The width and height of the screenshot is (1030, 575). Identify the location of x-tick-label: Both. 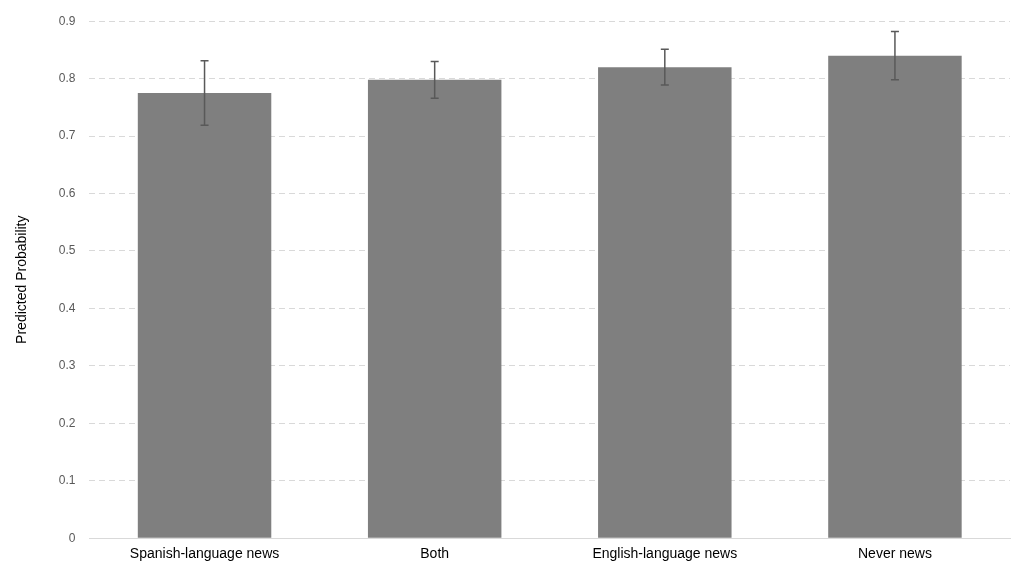
(435, 553).